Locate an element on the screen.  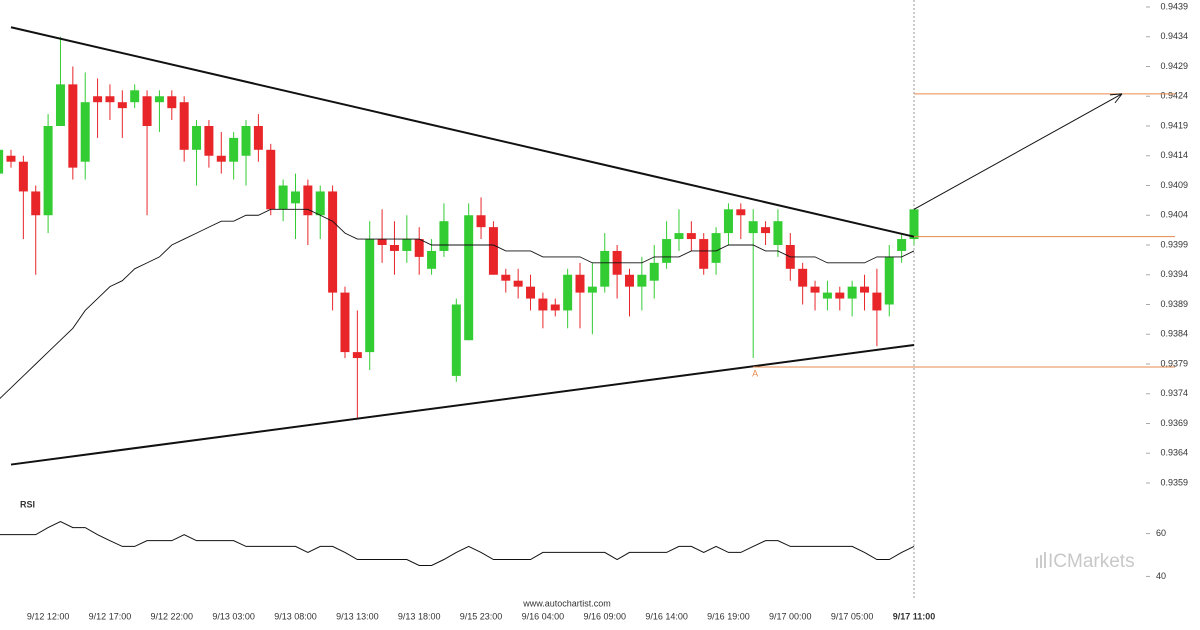
y-tick-label: 0.9389 is located at coordinates (1174, 304).